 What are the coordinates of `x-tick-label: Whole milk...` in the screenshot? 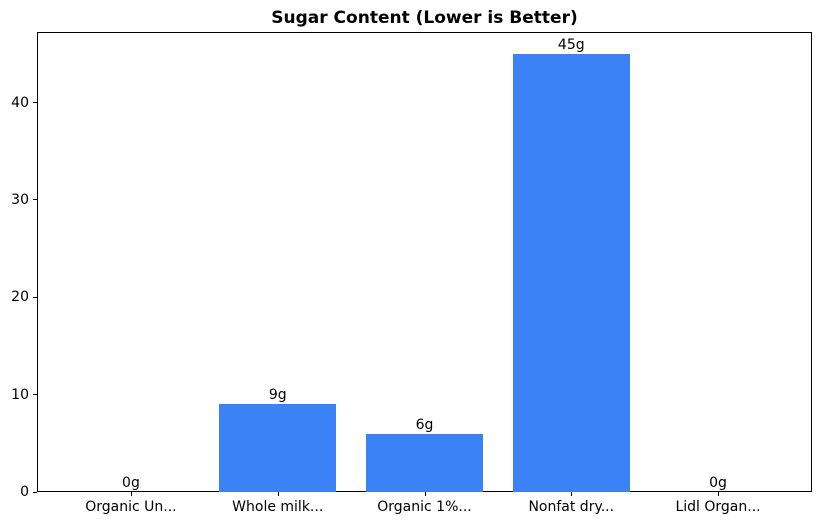 It's located at (278, 507).